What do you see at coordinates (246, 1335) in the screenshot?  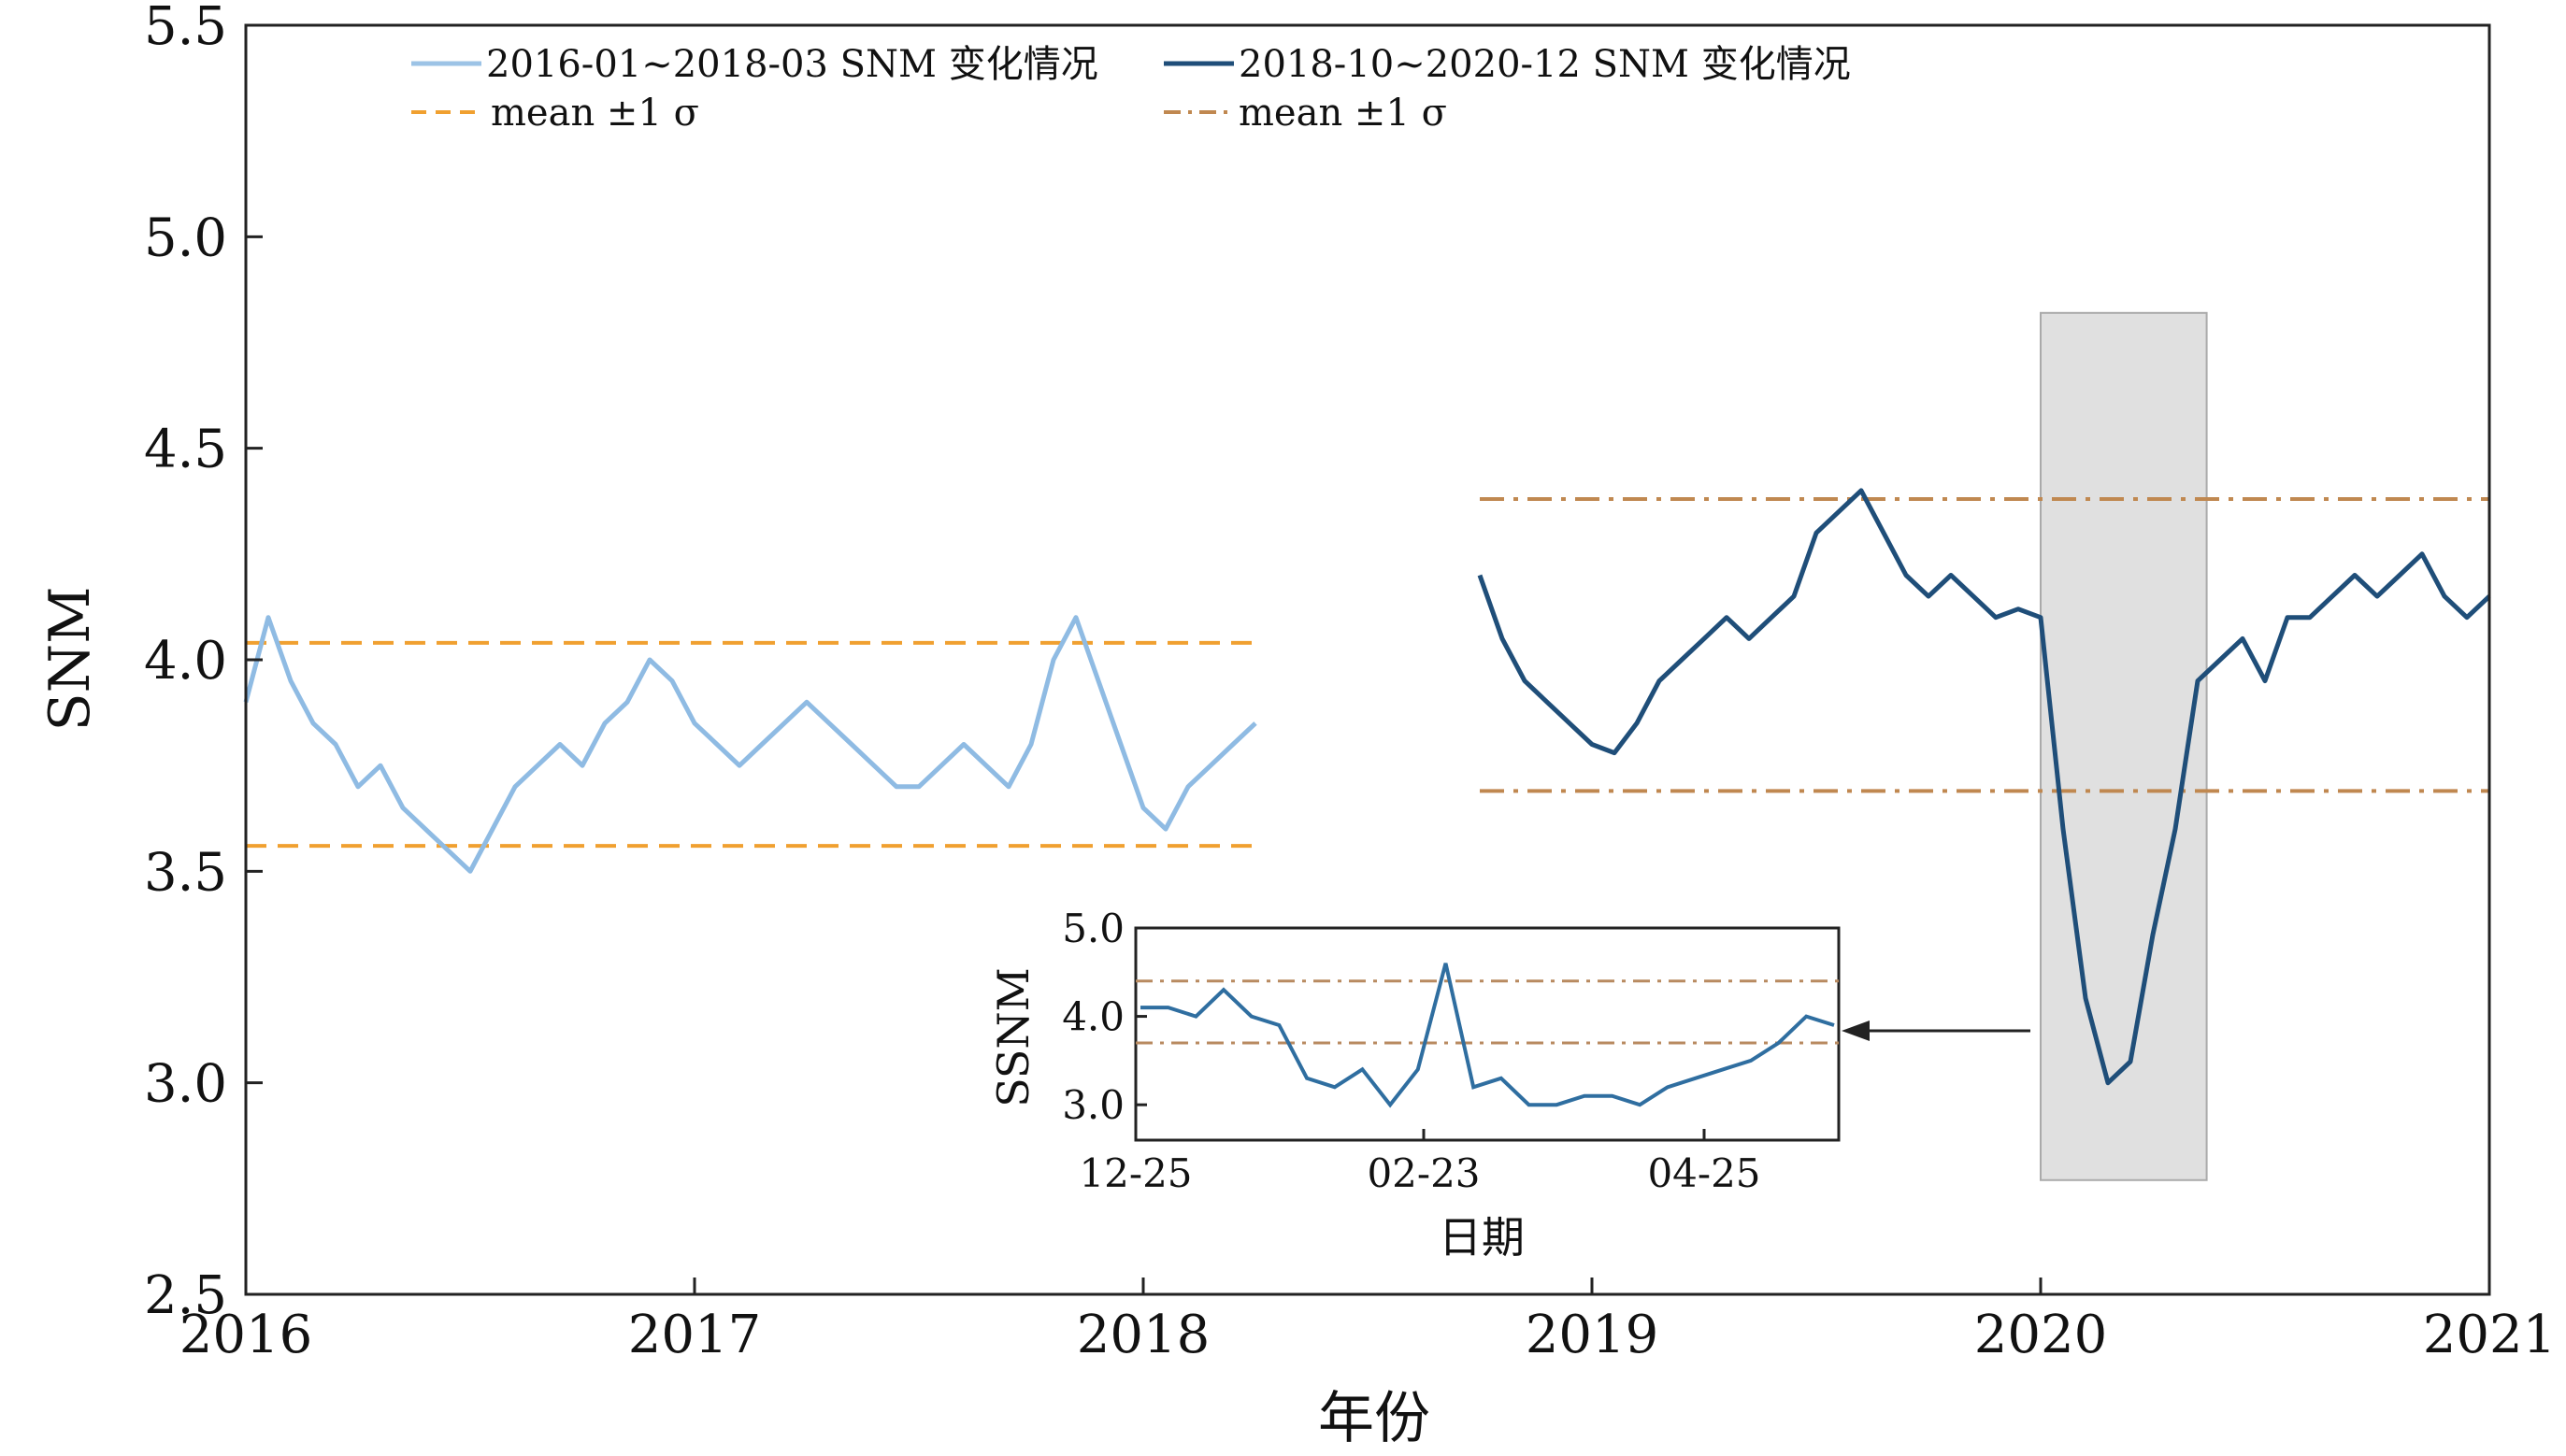 I see `x-tick-label: 2016` at bounding box center [246, 1335].